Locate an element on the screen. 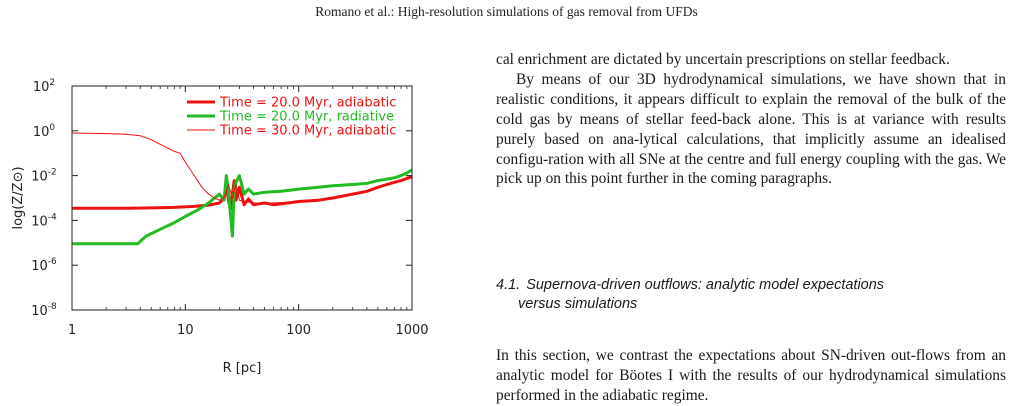  section-title-line2: versus simulations is located at coordinates (578, 304).